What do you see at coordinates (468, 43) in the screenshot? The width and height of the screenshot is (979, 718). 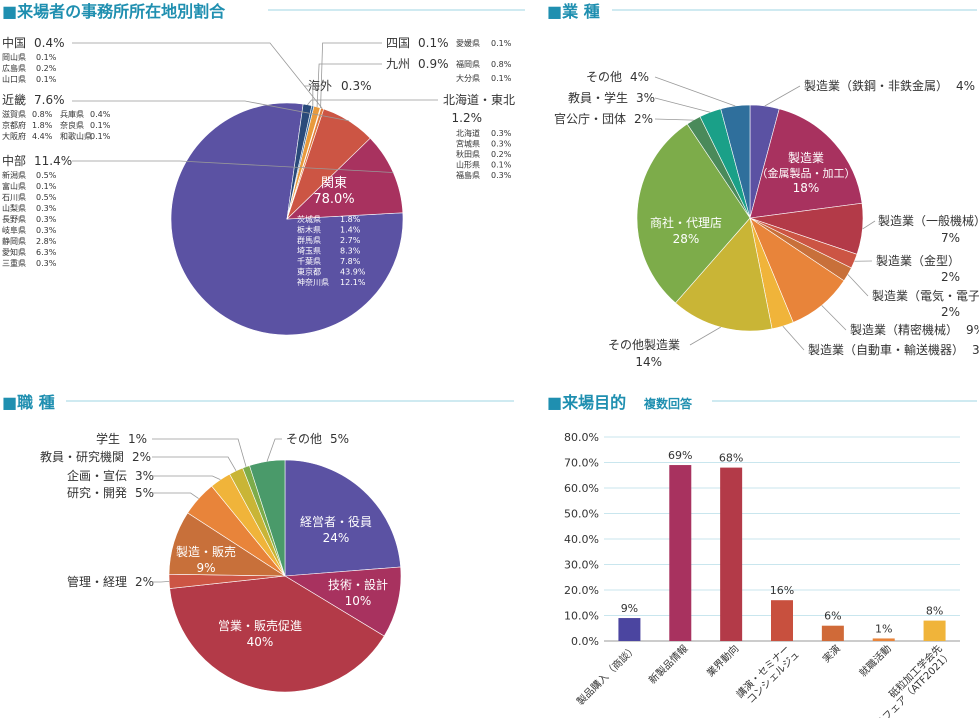 I see `breakdown-name: 愛媛県` at bounding box center [468, 43].